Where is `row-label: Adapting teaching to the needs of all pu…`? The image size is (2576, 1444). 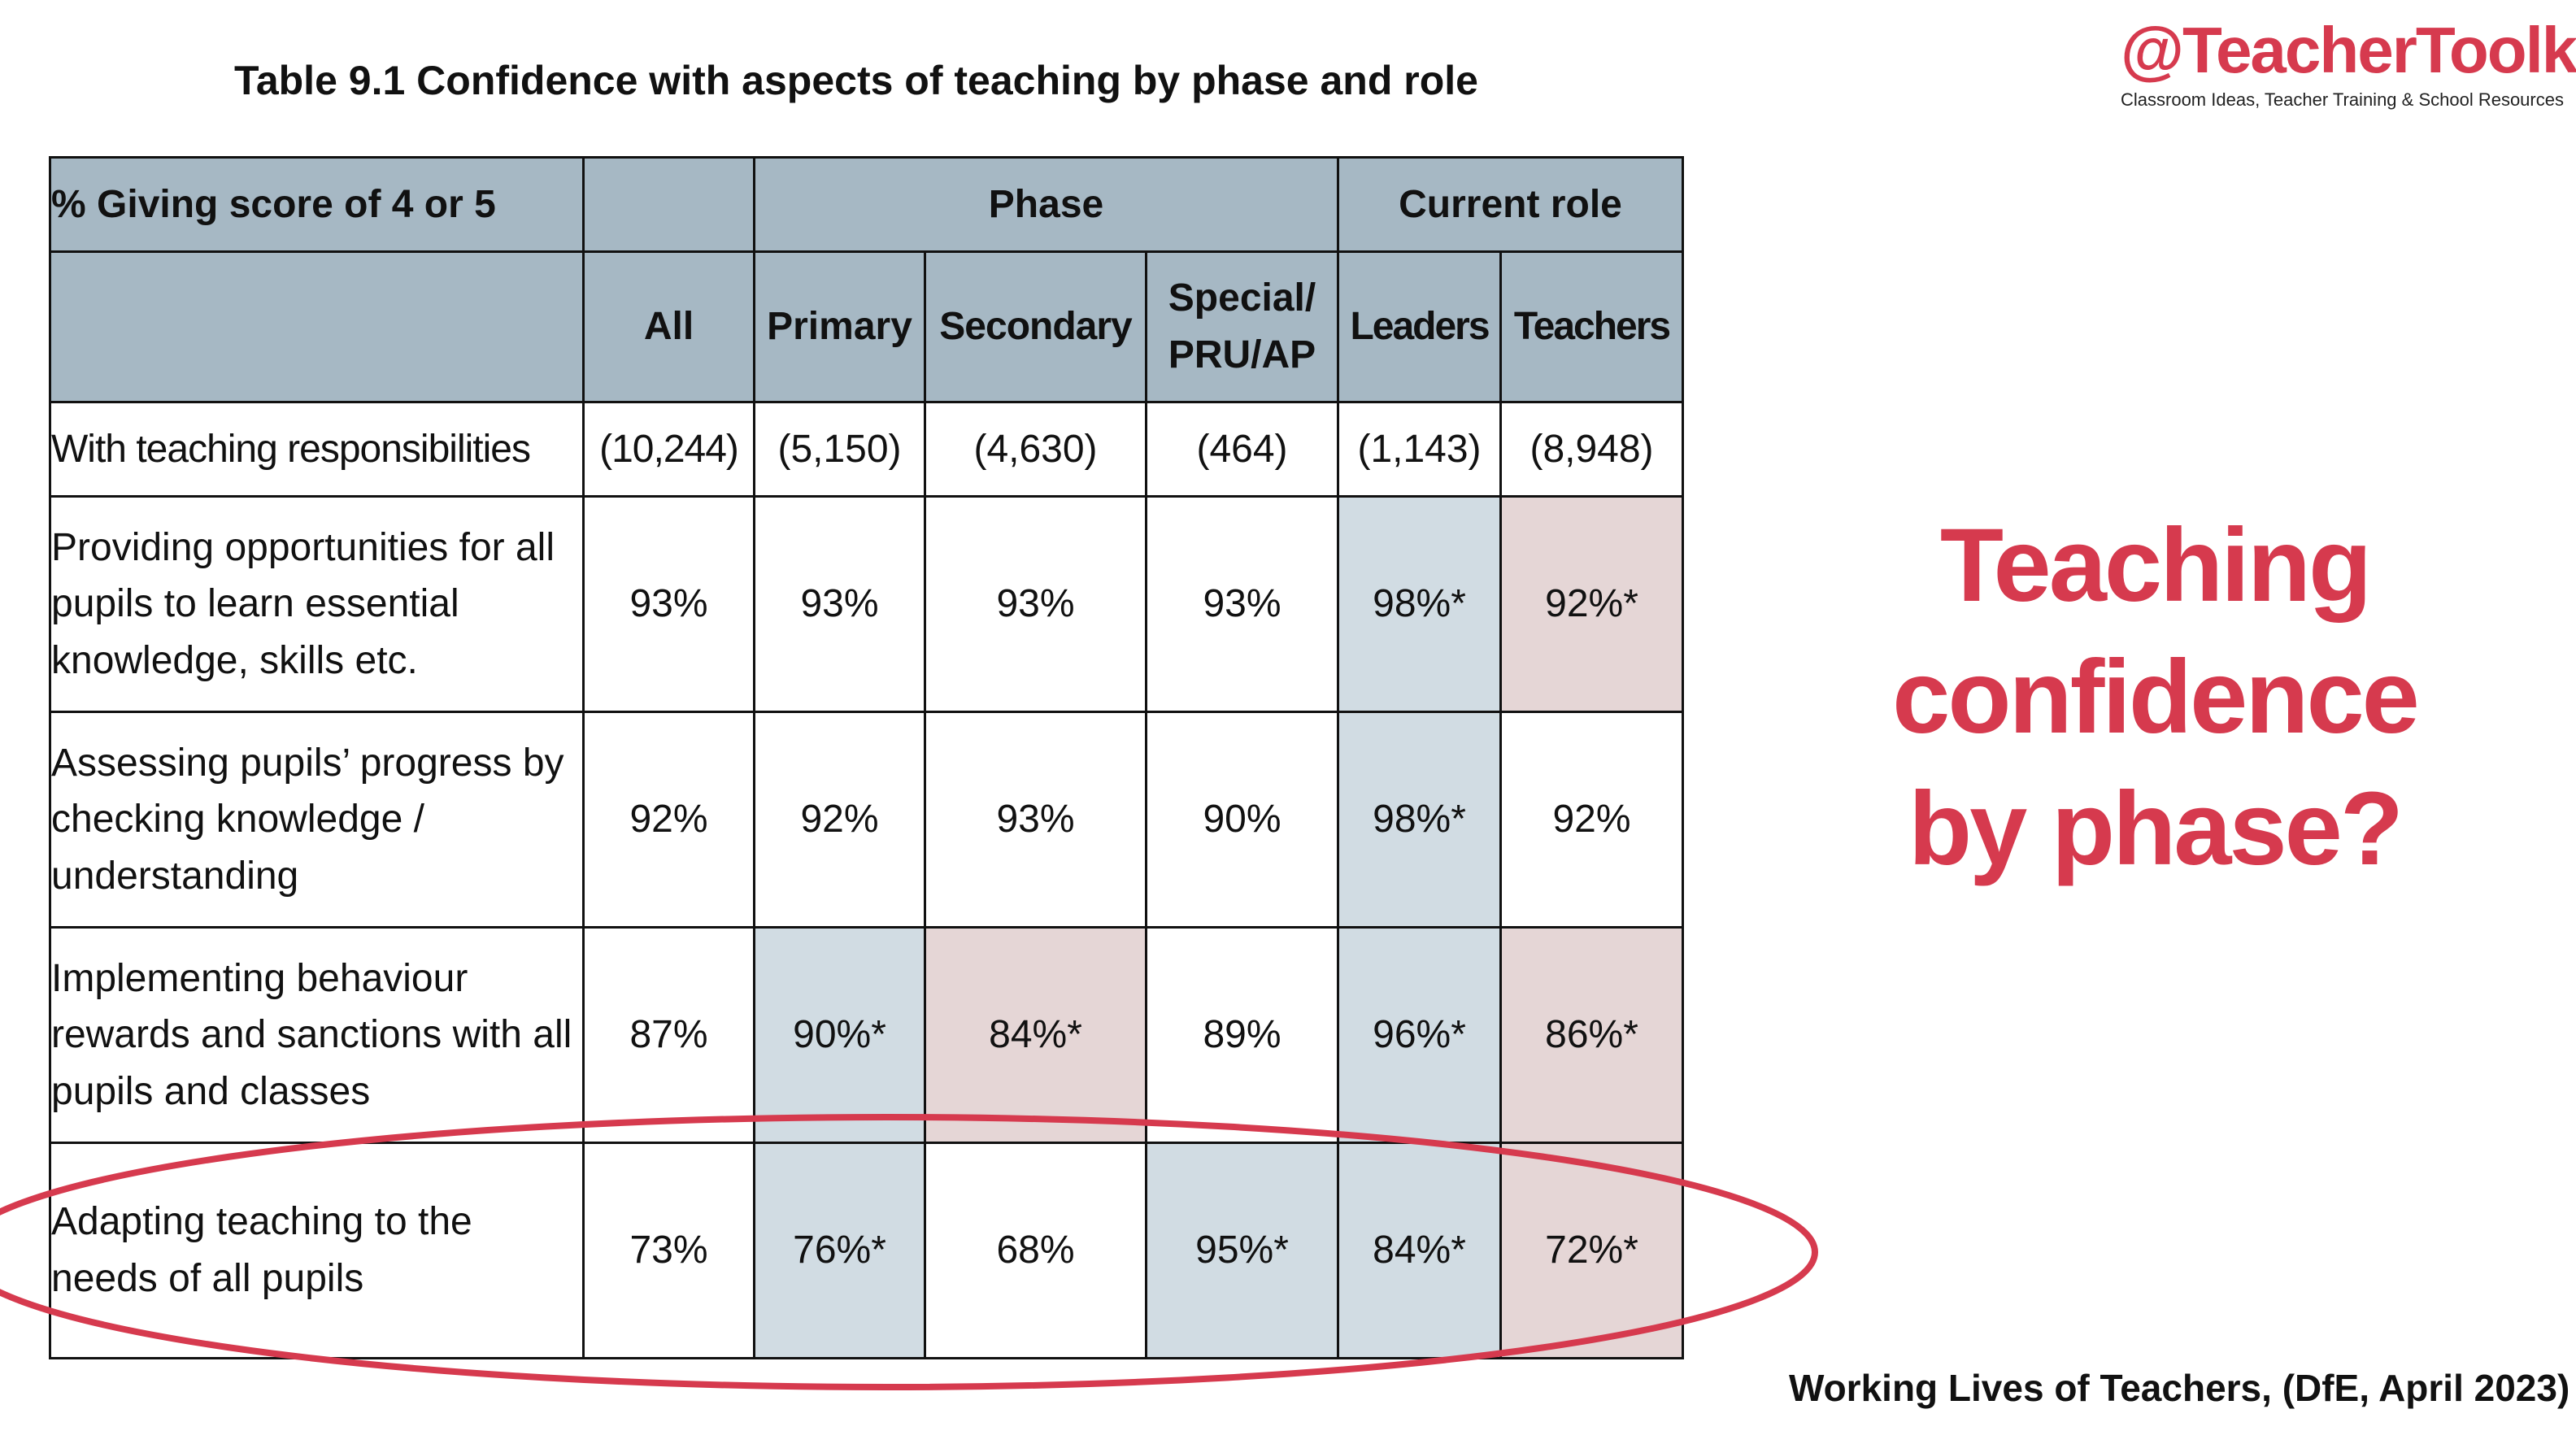
row-label: Adapting teaching to the needs of all pu… is located at coordinates (317, 1251).